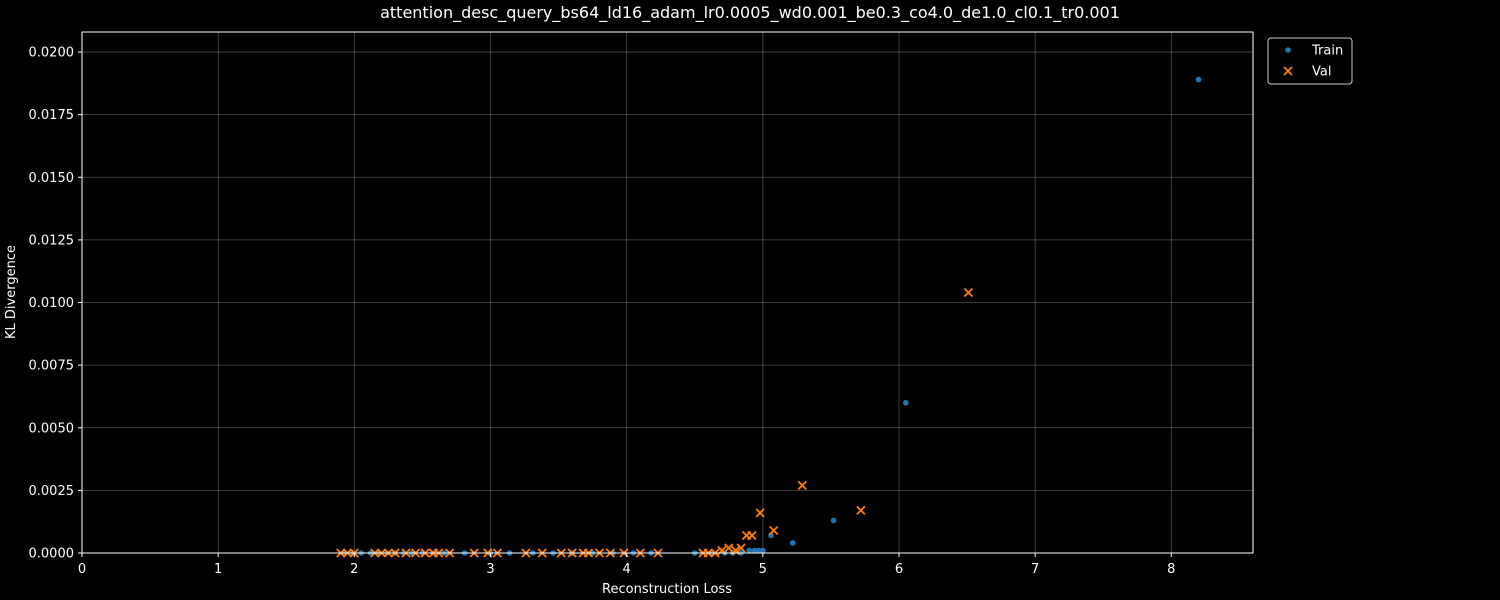  Describe the element at coordinates (52, 115) in the screenshot. I see `y-tick-label: 0.0175` at that location.